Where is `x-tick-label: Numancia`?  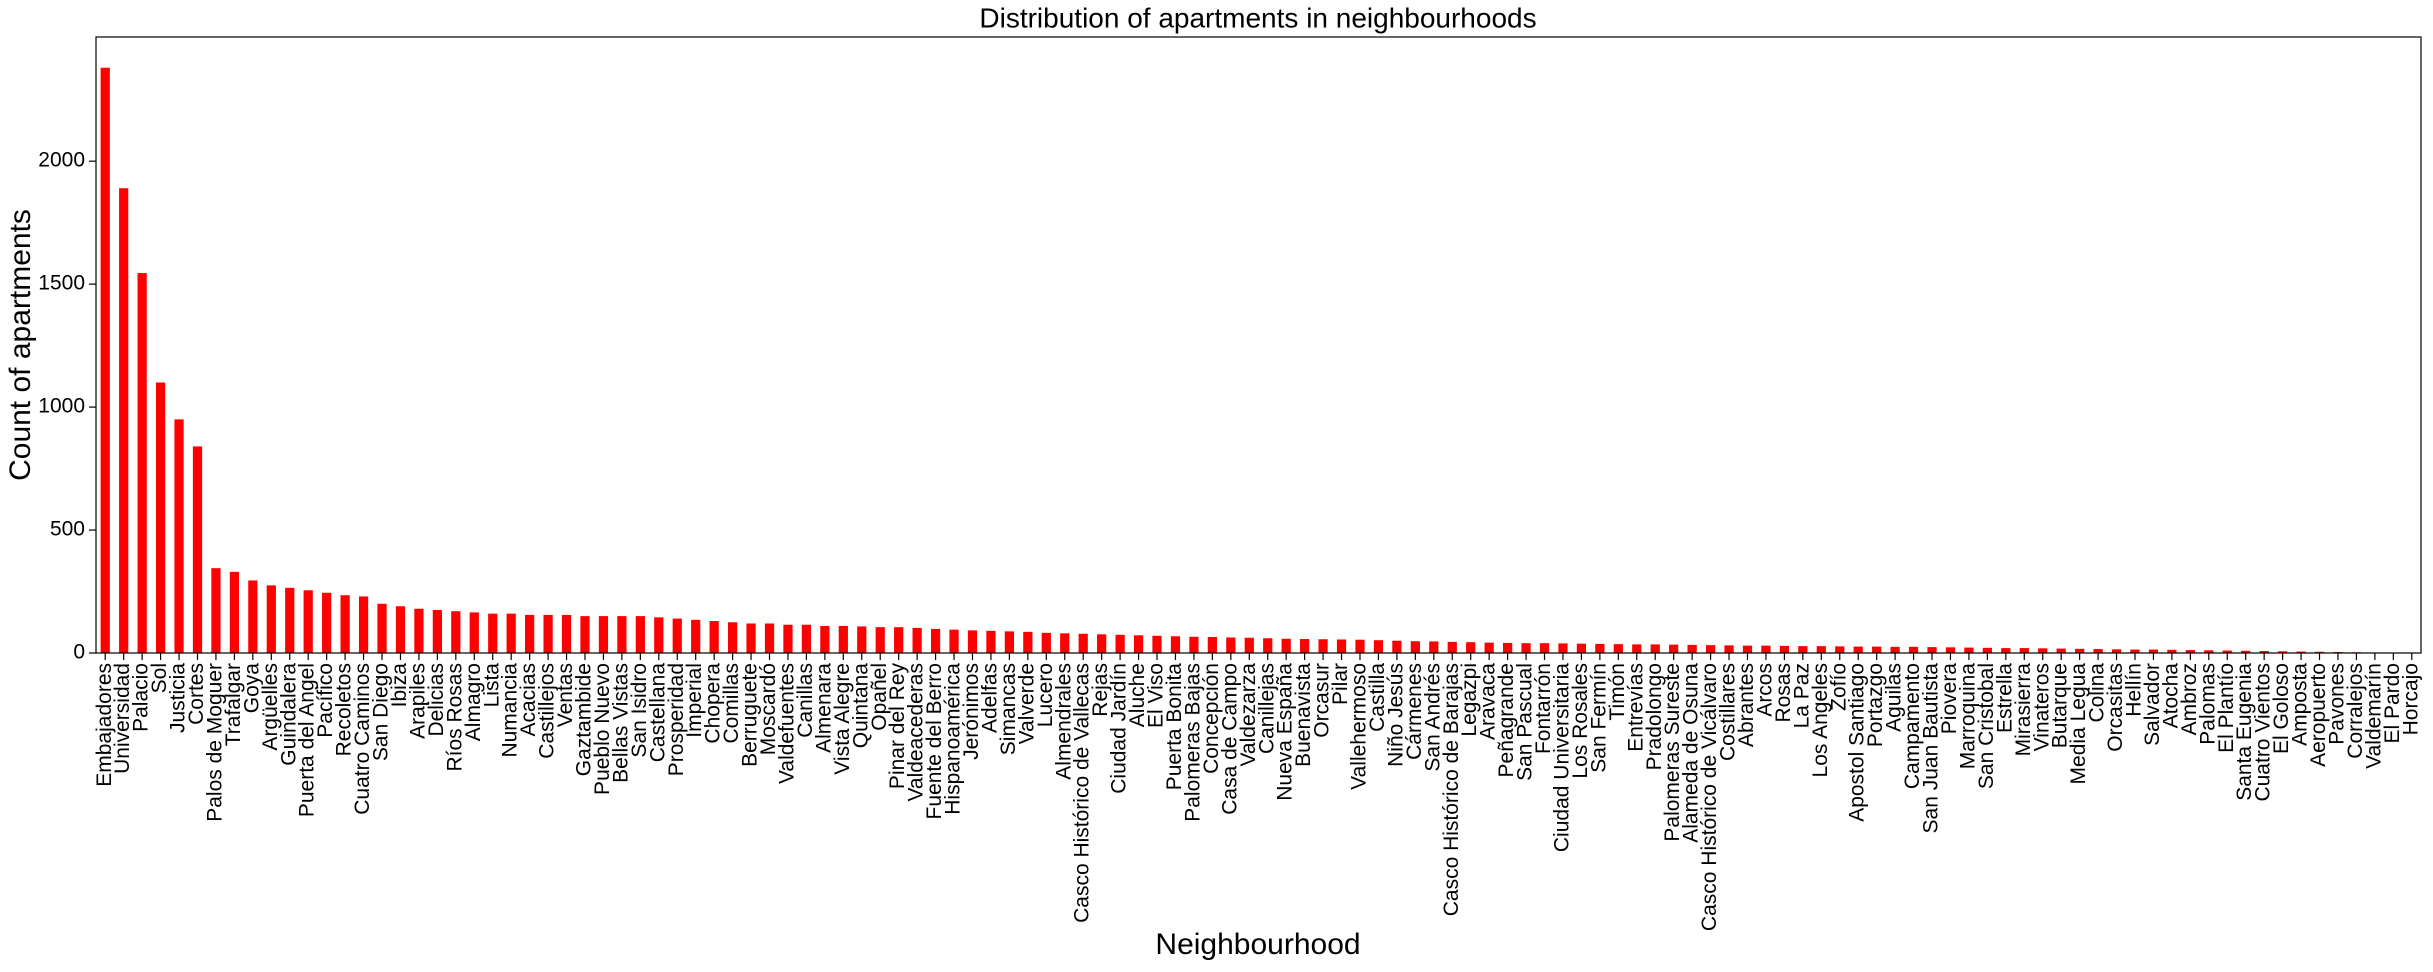
x-tick-label: Numancia is located at coordinates (510, 710).